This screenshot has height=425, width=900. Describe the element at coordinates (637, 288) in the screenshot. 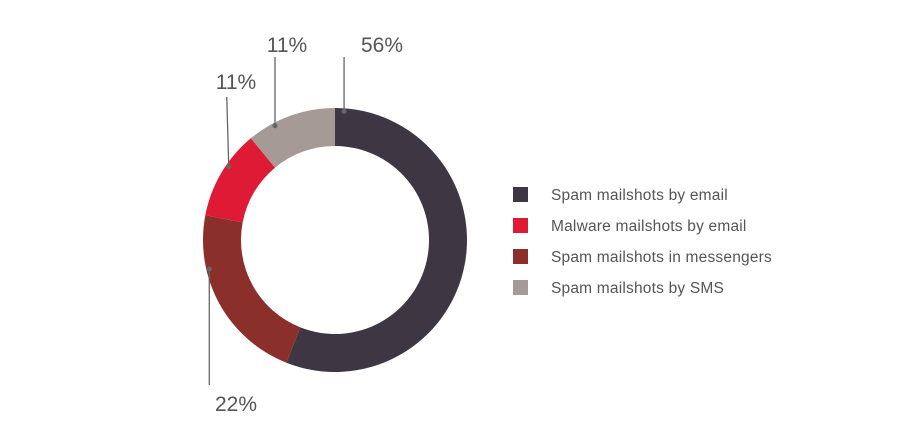

I see `legend-label-spam-mailshots-by-sms: Spam mailshots by SMS` at that location.